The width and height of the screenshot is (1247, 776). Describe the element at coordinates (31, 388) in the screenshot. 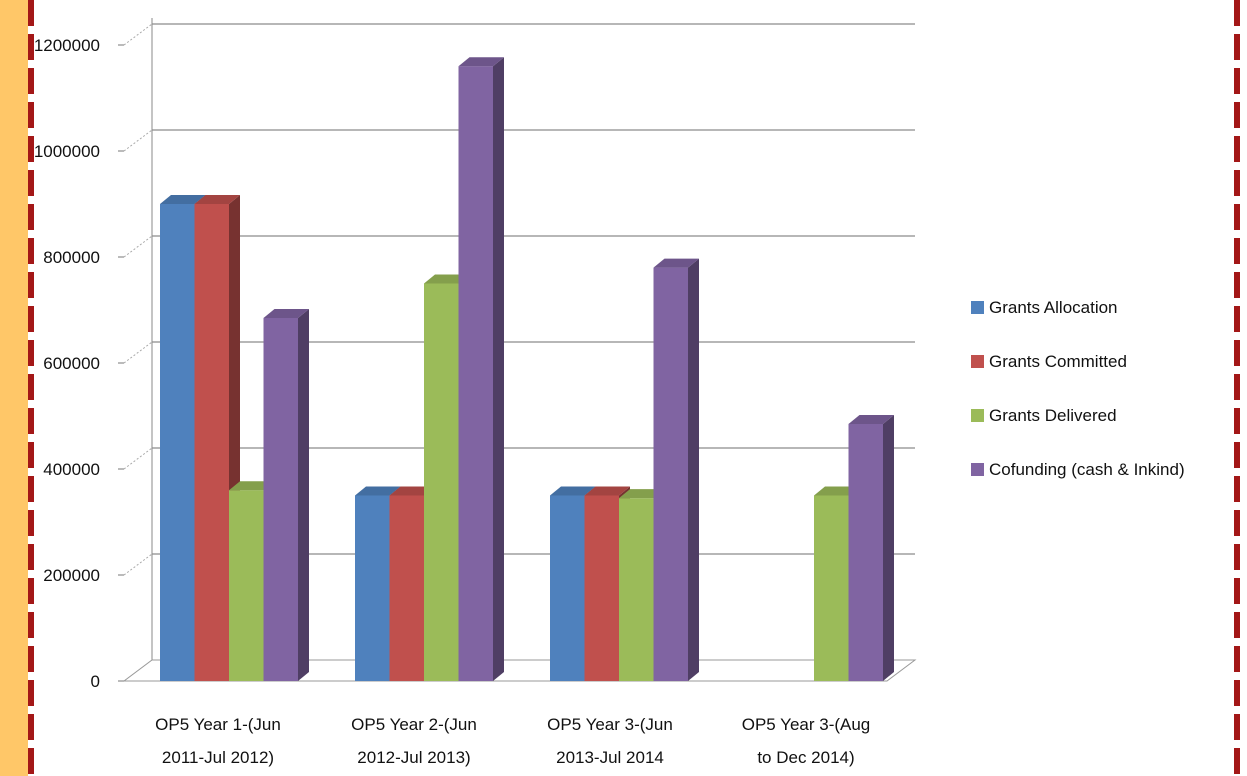

I see `left-dashed-border` at that location.